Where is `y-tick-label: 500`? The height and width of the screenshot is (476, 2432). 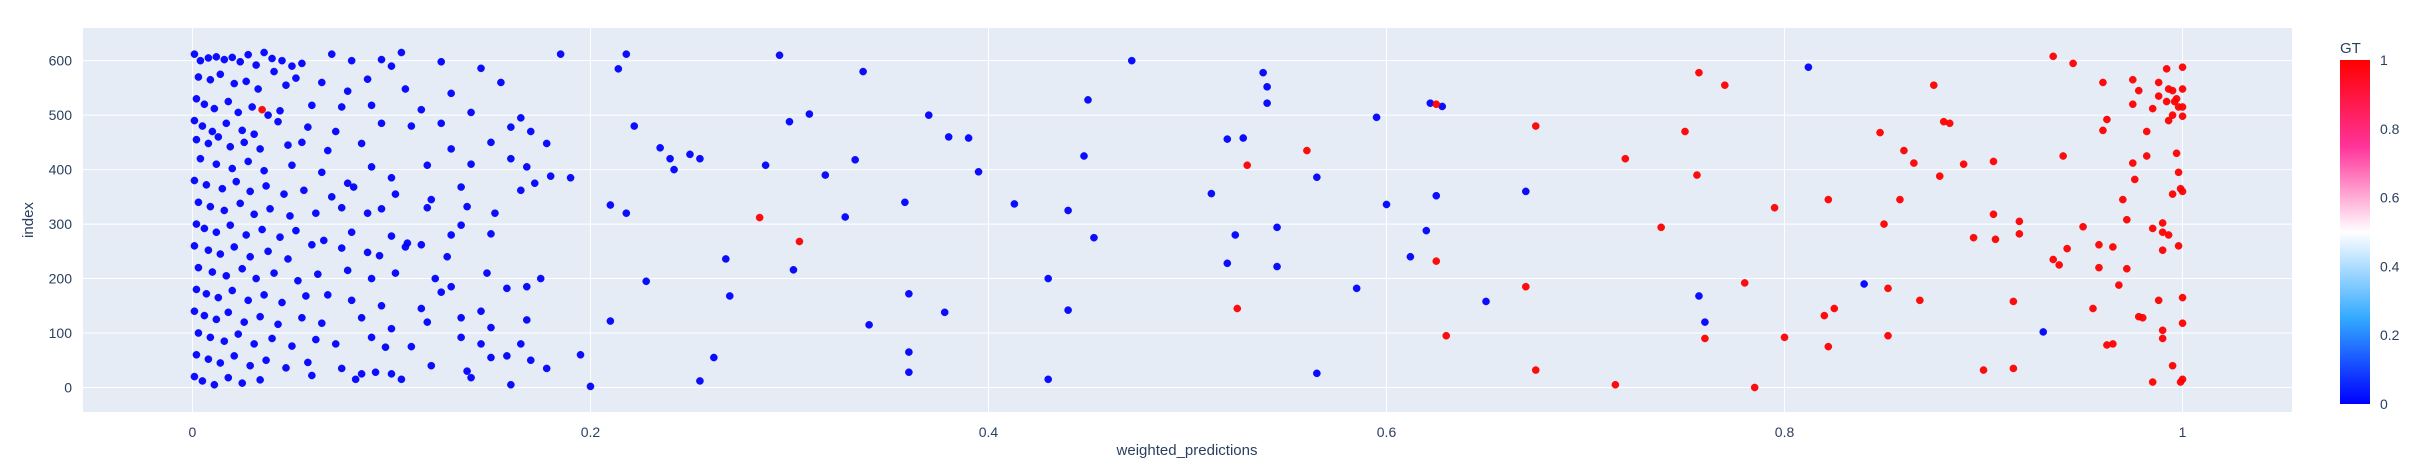
y-tick-label: 500 is located at coordinates (61, 115).